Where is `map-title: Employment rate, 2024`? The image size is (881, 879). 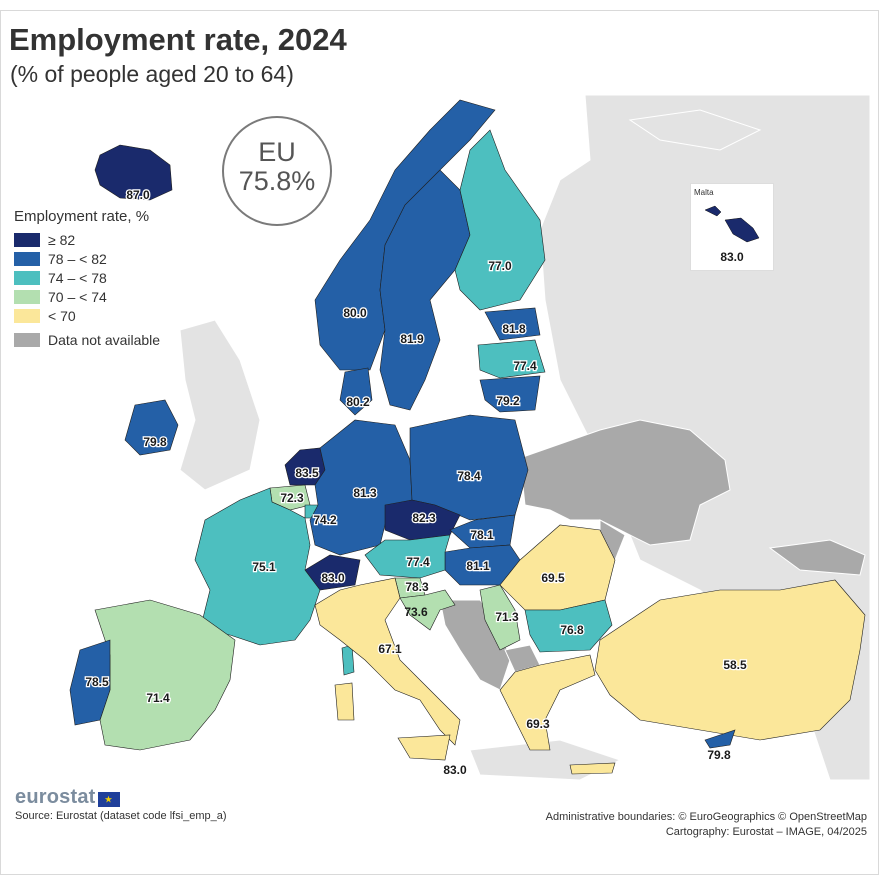
map-title: Employment rate, 2024 is located at coordinates (178, 39).